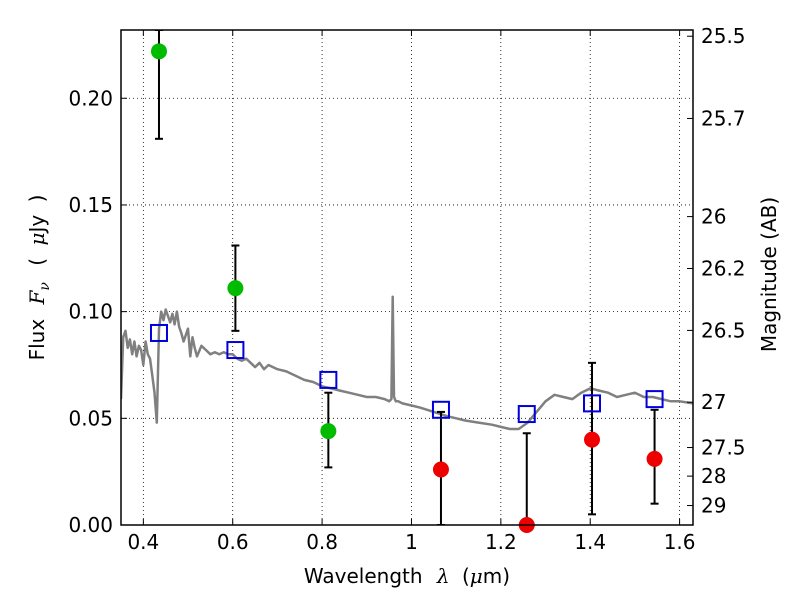 The width and height of the screenshot is (800, 600). What do you see at coordinates (90, 525) in the screenshot?
I see `y-tick-label: 0.00` at bounding box center [90, 525].